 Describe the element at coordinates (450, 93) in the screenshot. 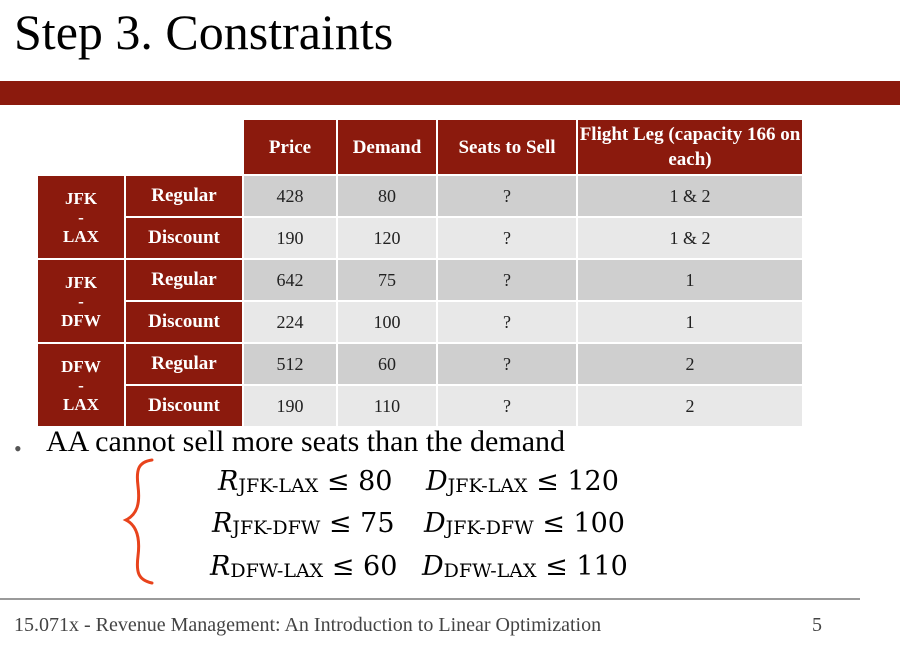

I see `title-accent-bar` at that location.